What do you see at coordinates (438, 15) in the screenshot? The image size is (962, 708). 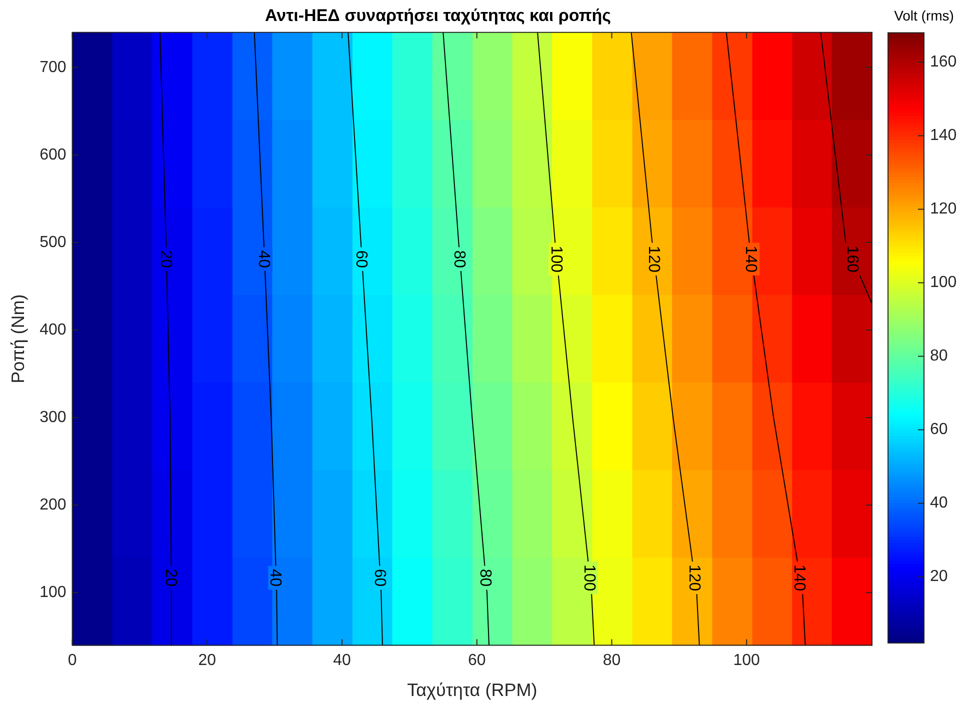 I see `chart-title: Αντι-ΗΕΔ συναρτήσει ταχύτητας και ροπής` at bounding box center [438, 15].